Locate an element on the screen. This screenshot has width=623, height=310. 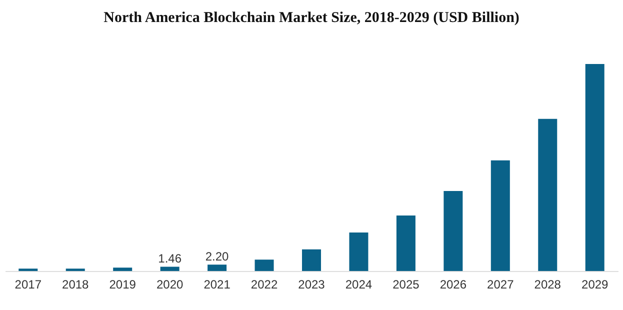
x-tick-label: 2021 is located at coordinates (217, 285).